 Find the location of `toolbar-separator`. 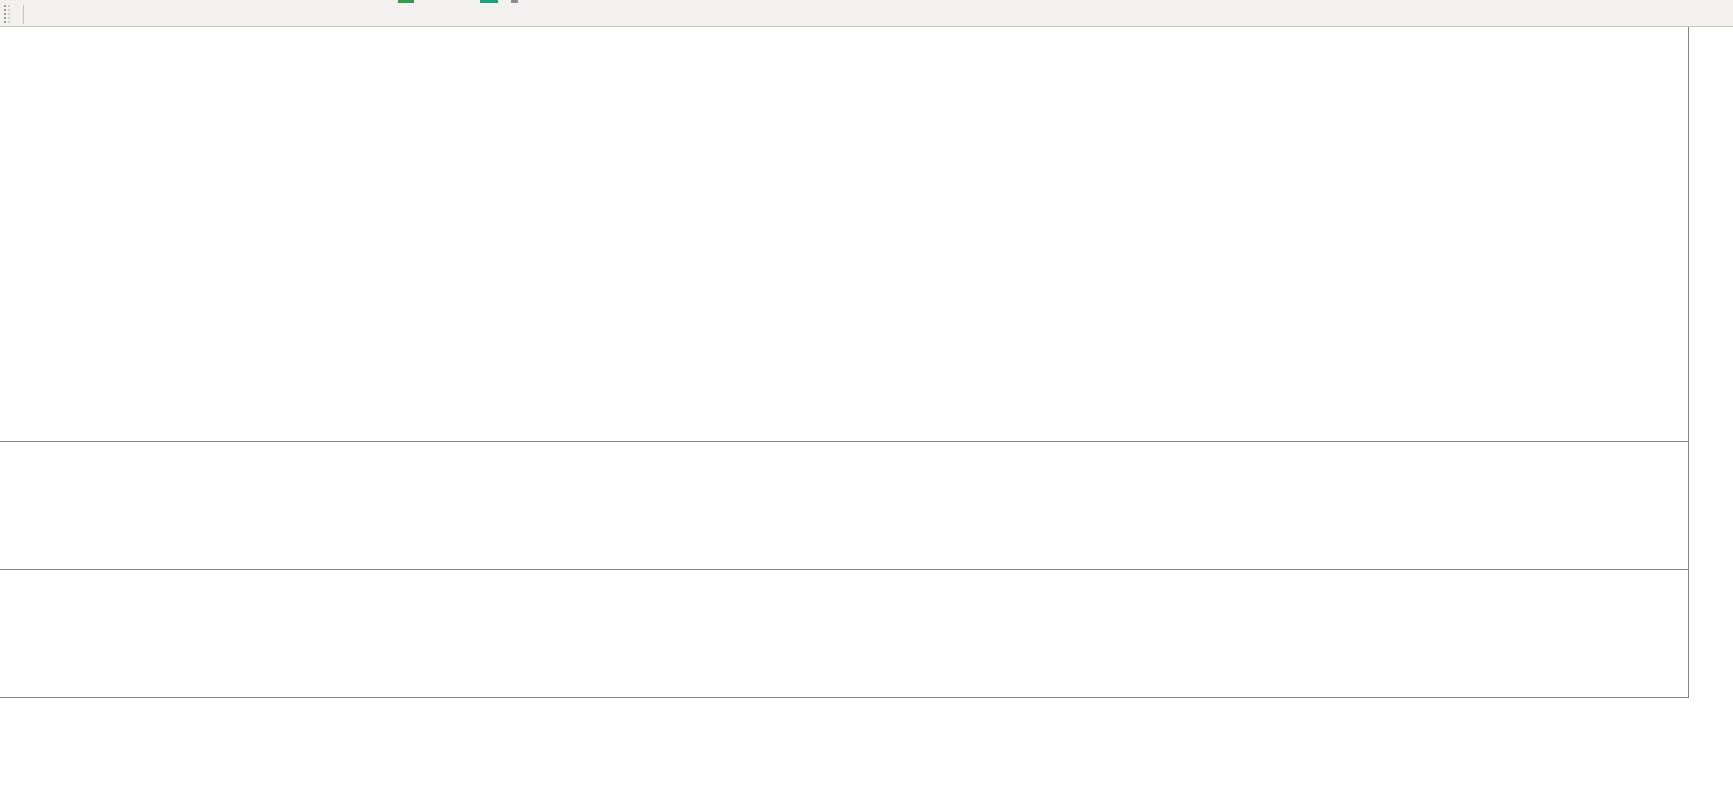

toolbar-separator is located at coordinates (23, 14).